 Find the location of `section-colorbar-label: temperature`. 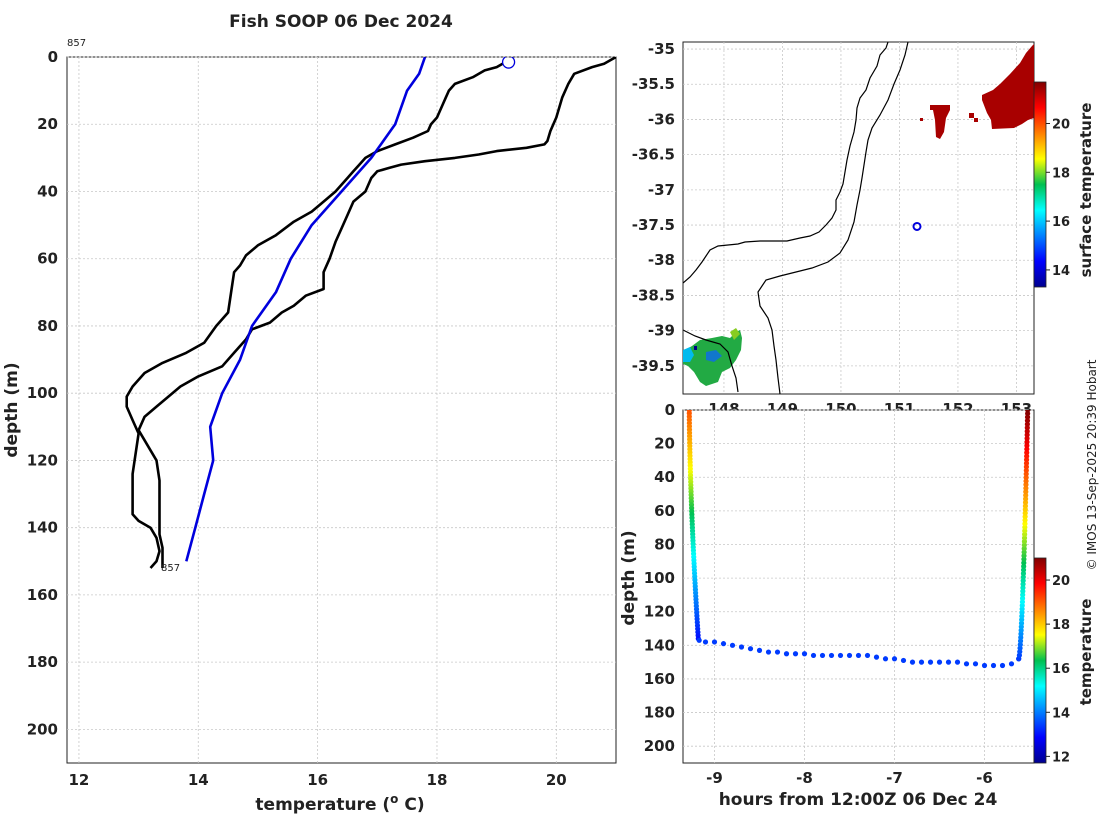

section-colorbar-label: temperature is located at coordinates (1086, 652).